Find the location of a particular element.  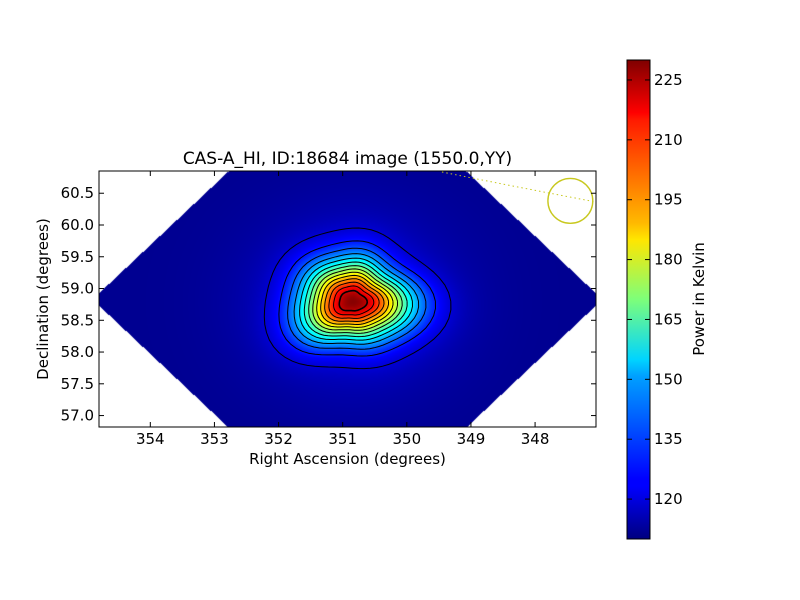

x-axis-label: Right Ascension (degrees) is located at coordinates (347, 459).